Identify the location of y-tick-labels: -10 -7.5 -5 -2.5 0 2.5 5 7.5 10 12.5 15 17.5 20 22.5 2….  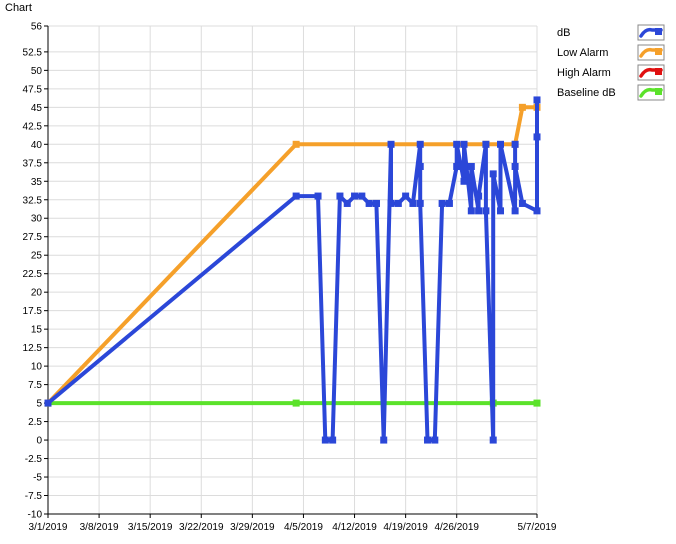
(33, 271).